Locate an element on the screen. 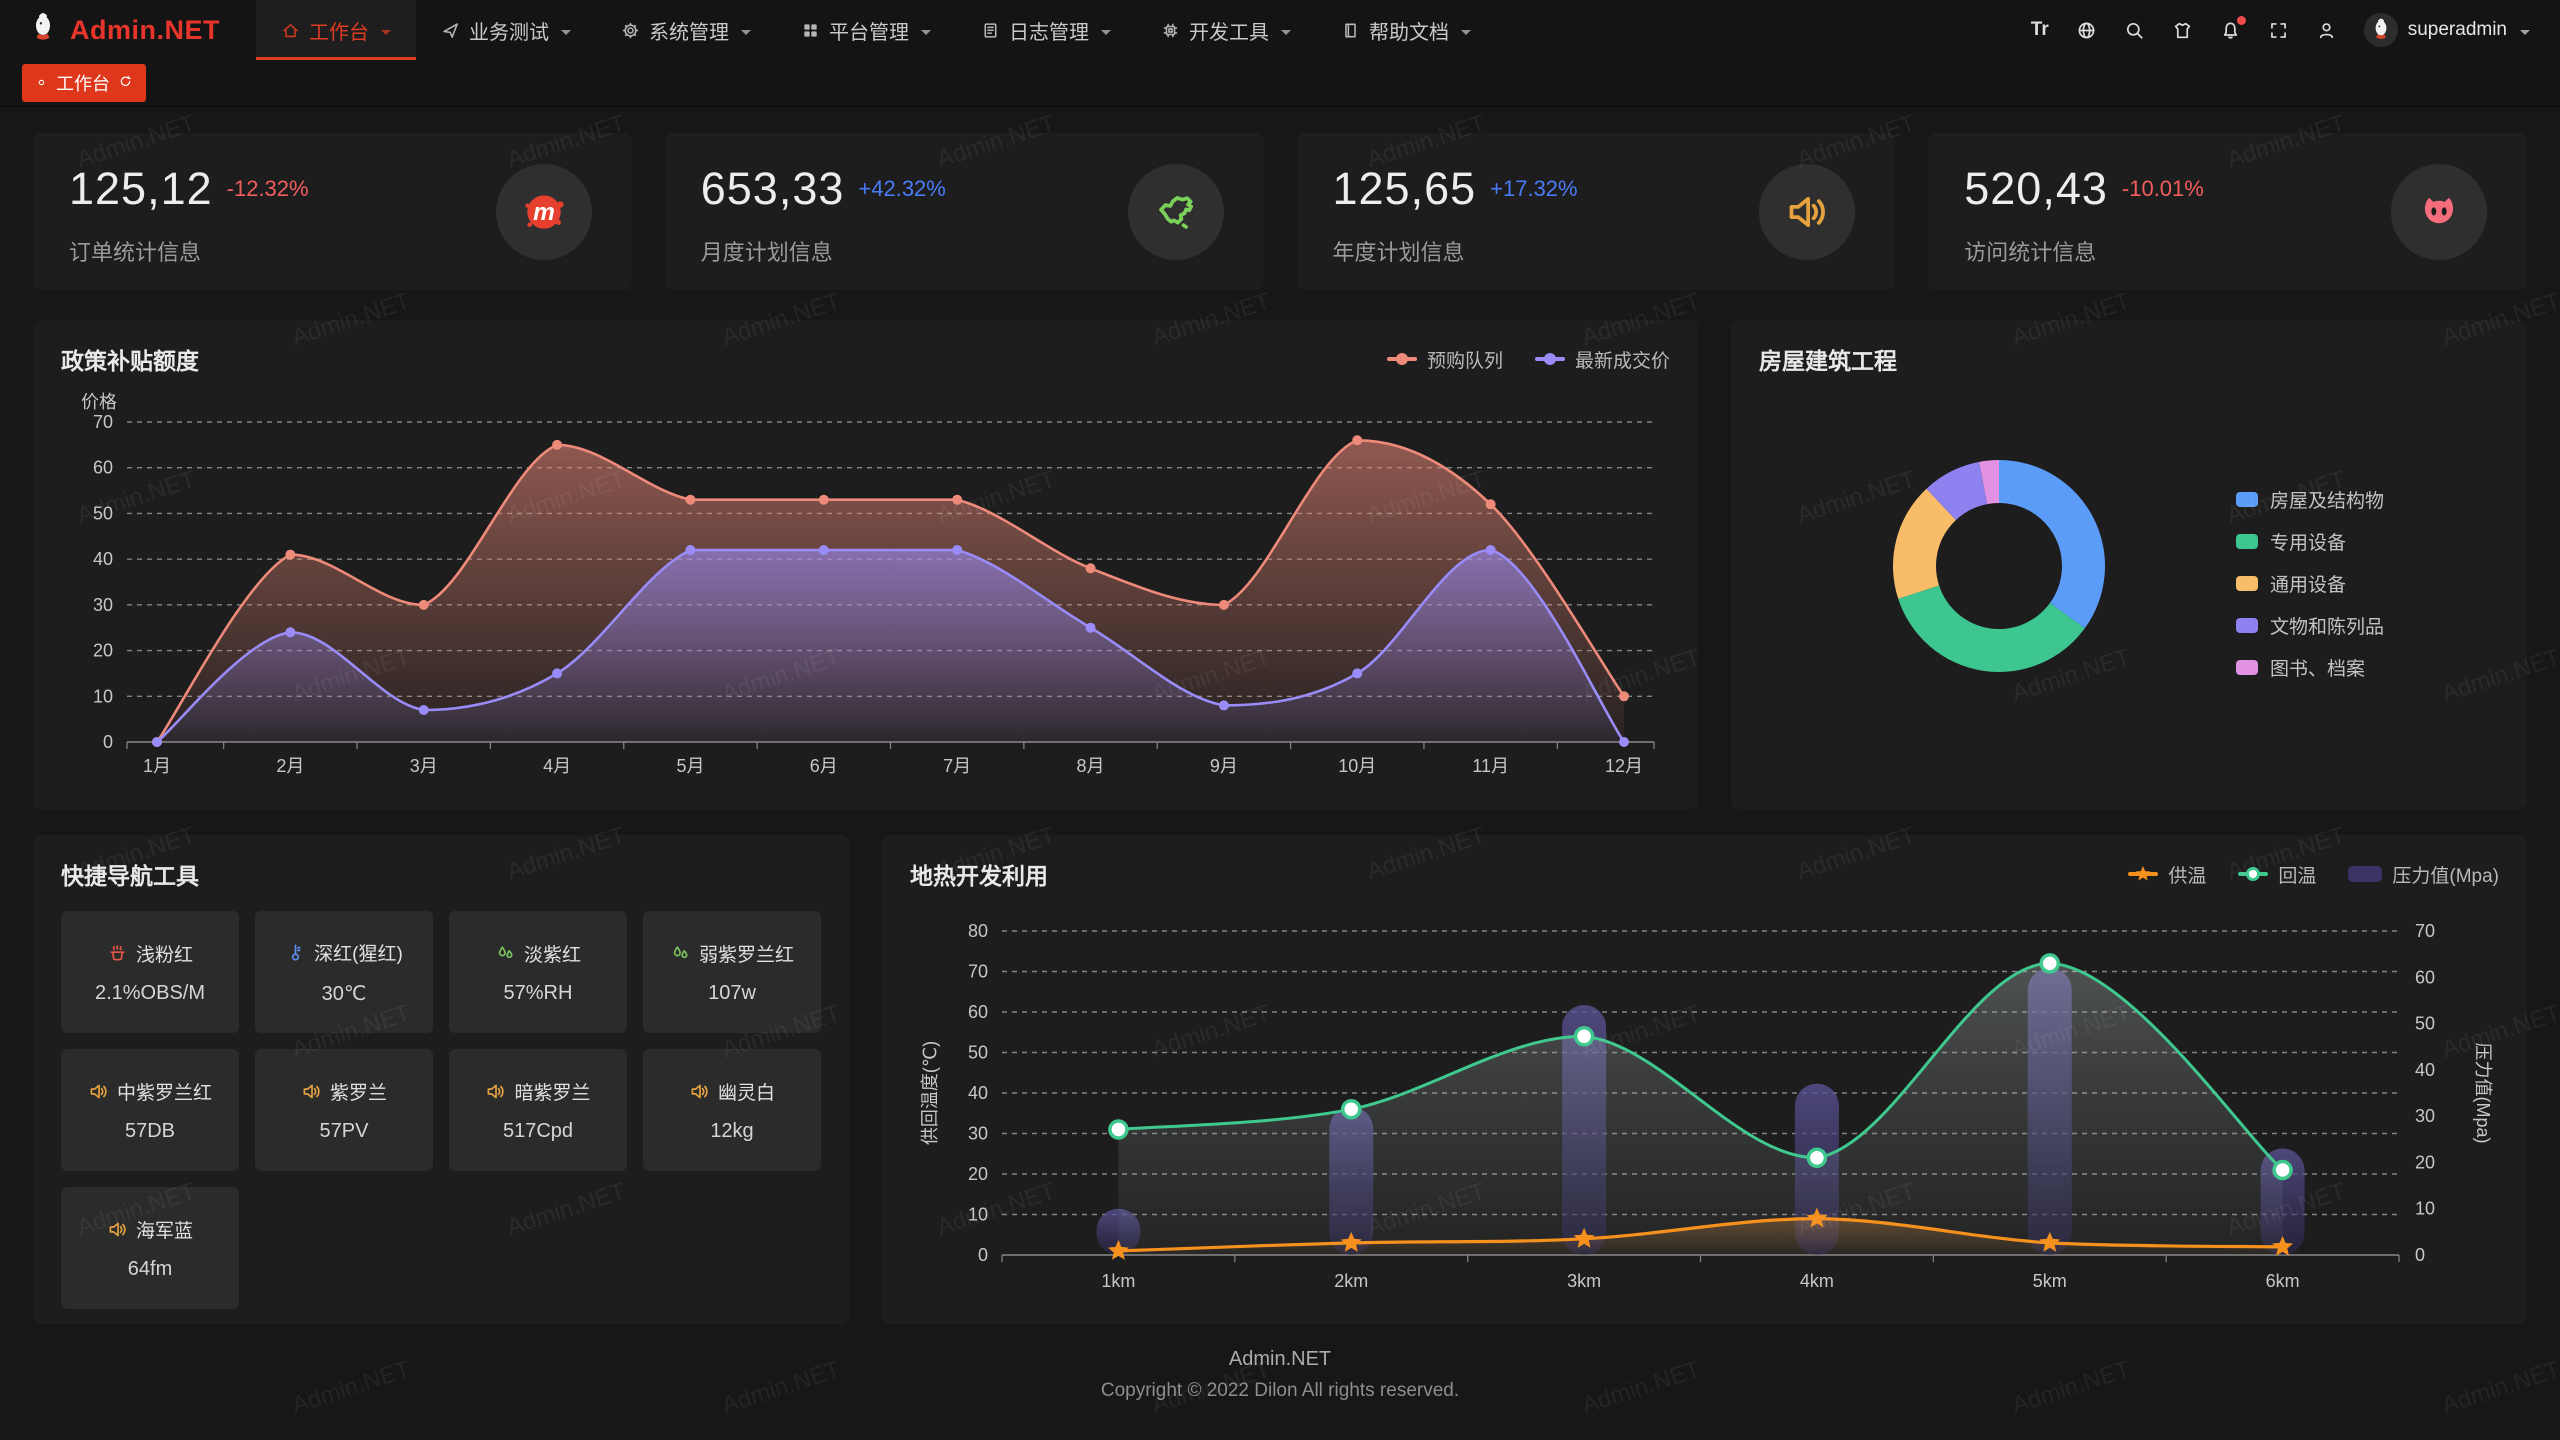 The width and height of the screenshot is (2560, 1440). menu-item-6: 开发工具 is located at coordinates (1226, 30).